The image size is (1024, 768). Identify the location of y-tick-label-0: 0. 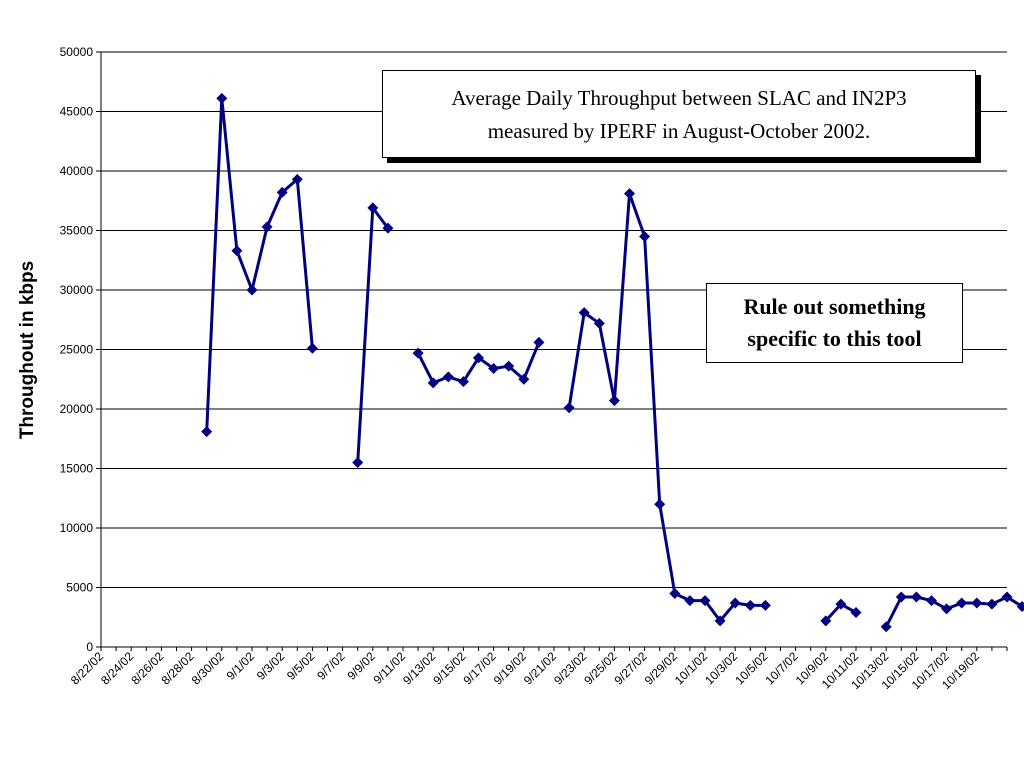
(89, 647).